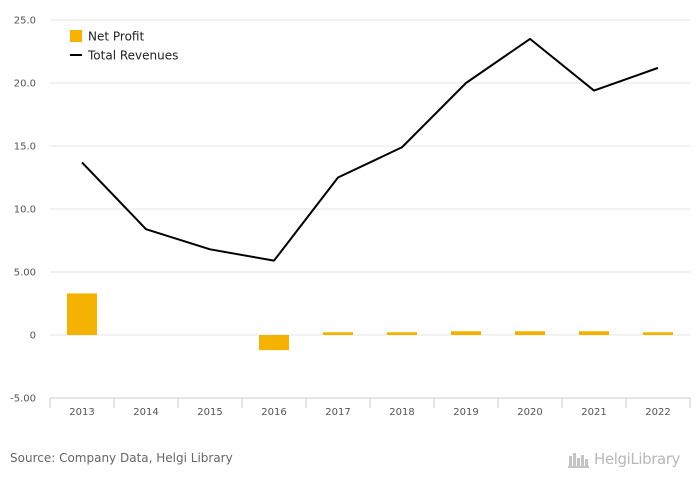 The width and height of the screenshot is (700, 483). What do you see at coordinates (465, 412) in the screenshot?
I see `x-tick-label: 2019` at bounding box center [465, 412].